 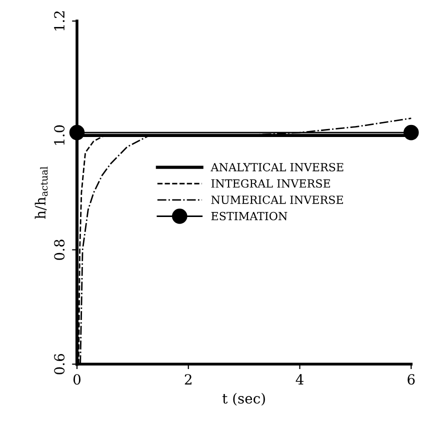 What do you see at coordinates (59, 20) in the screenshot?
I see `y-tick-label: 1.2` at bounding box center [59, 20].